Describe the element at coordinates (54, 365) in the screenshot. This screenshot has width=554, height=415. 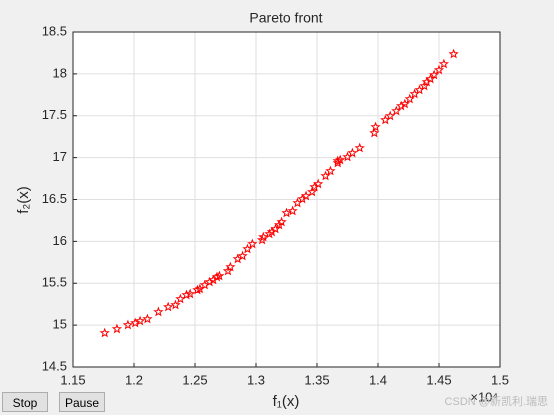
I see `y-tick-label: 14.5` at that location.